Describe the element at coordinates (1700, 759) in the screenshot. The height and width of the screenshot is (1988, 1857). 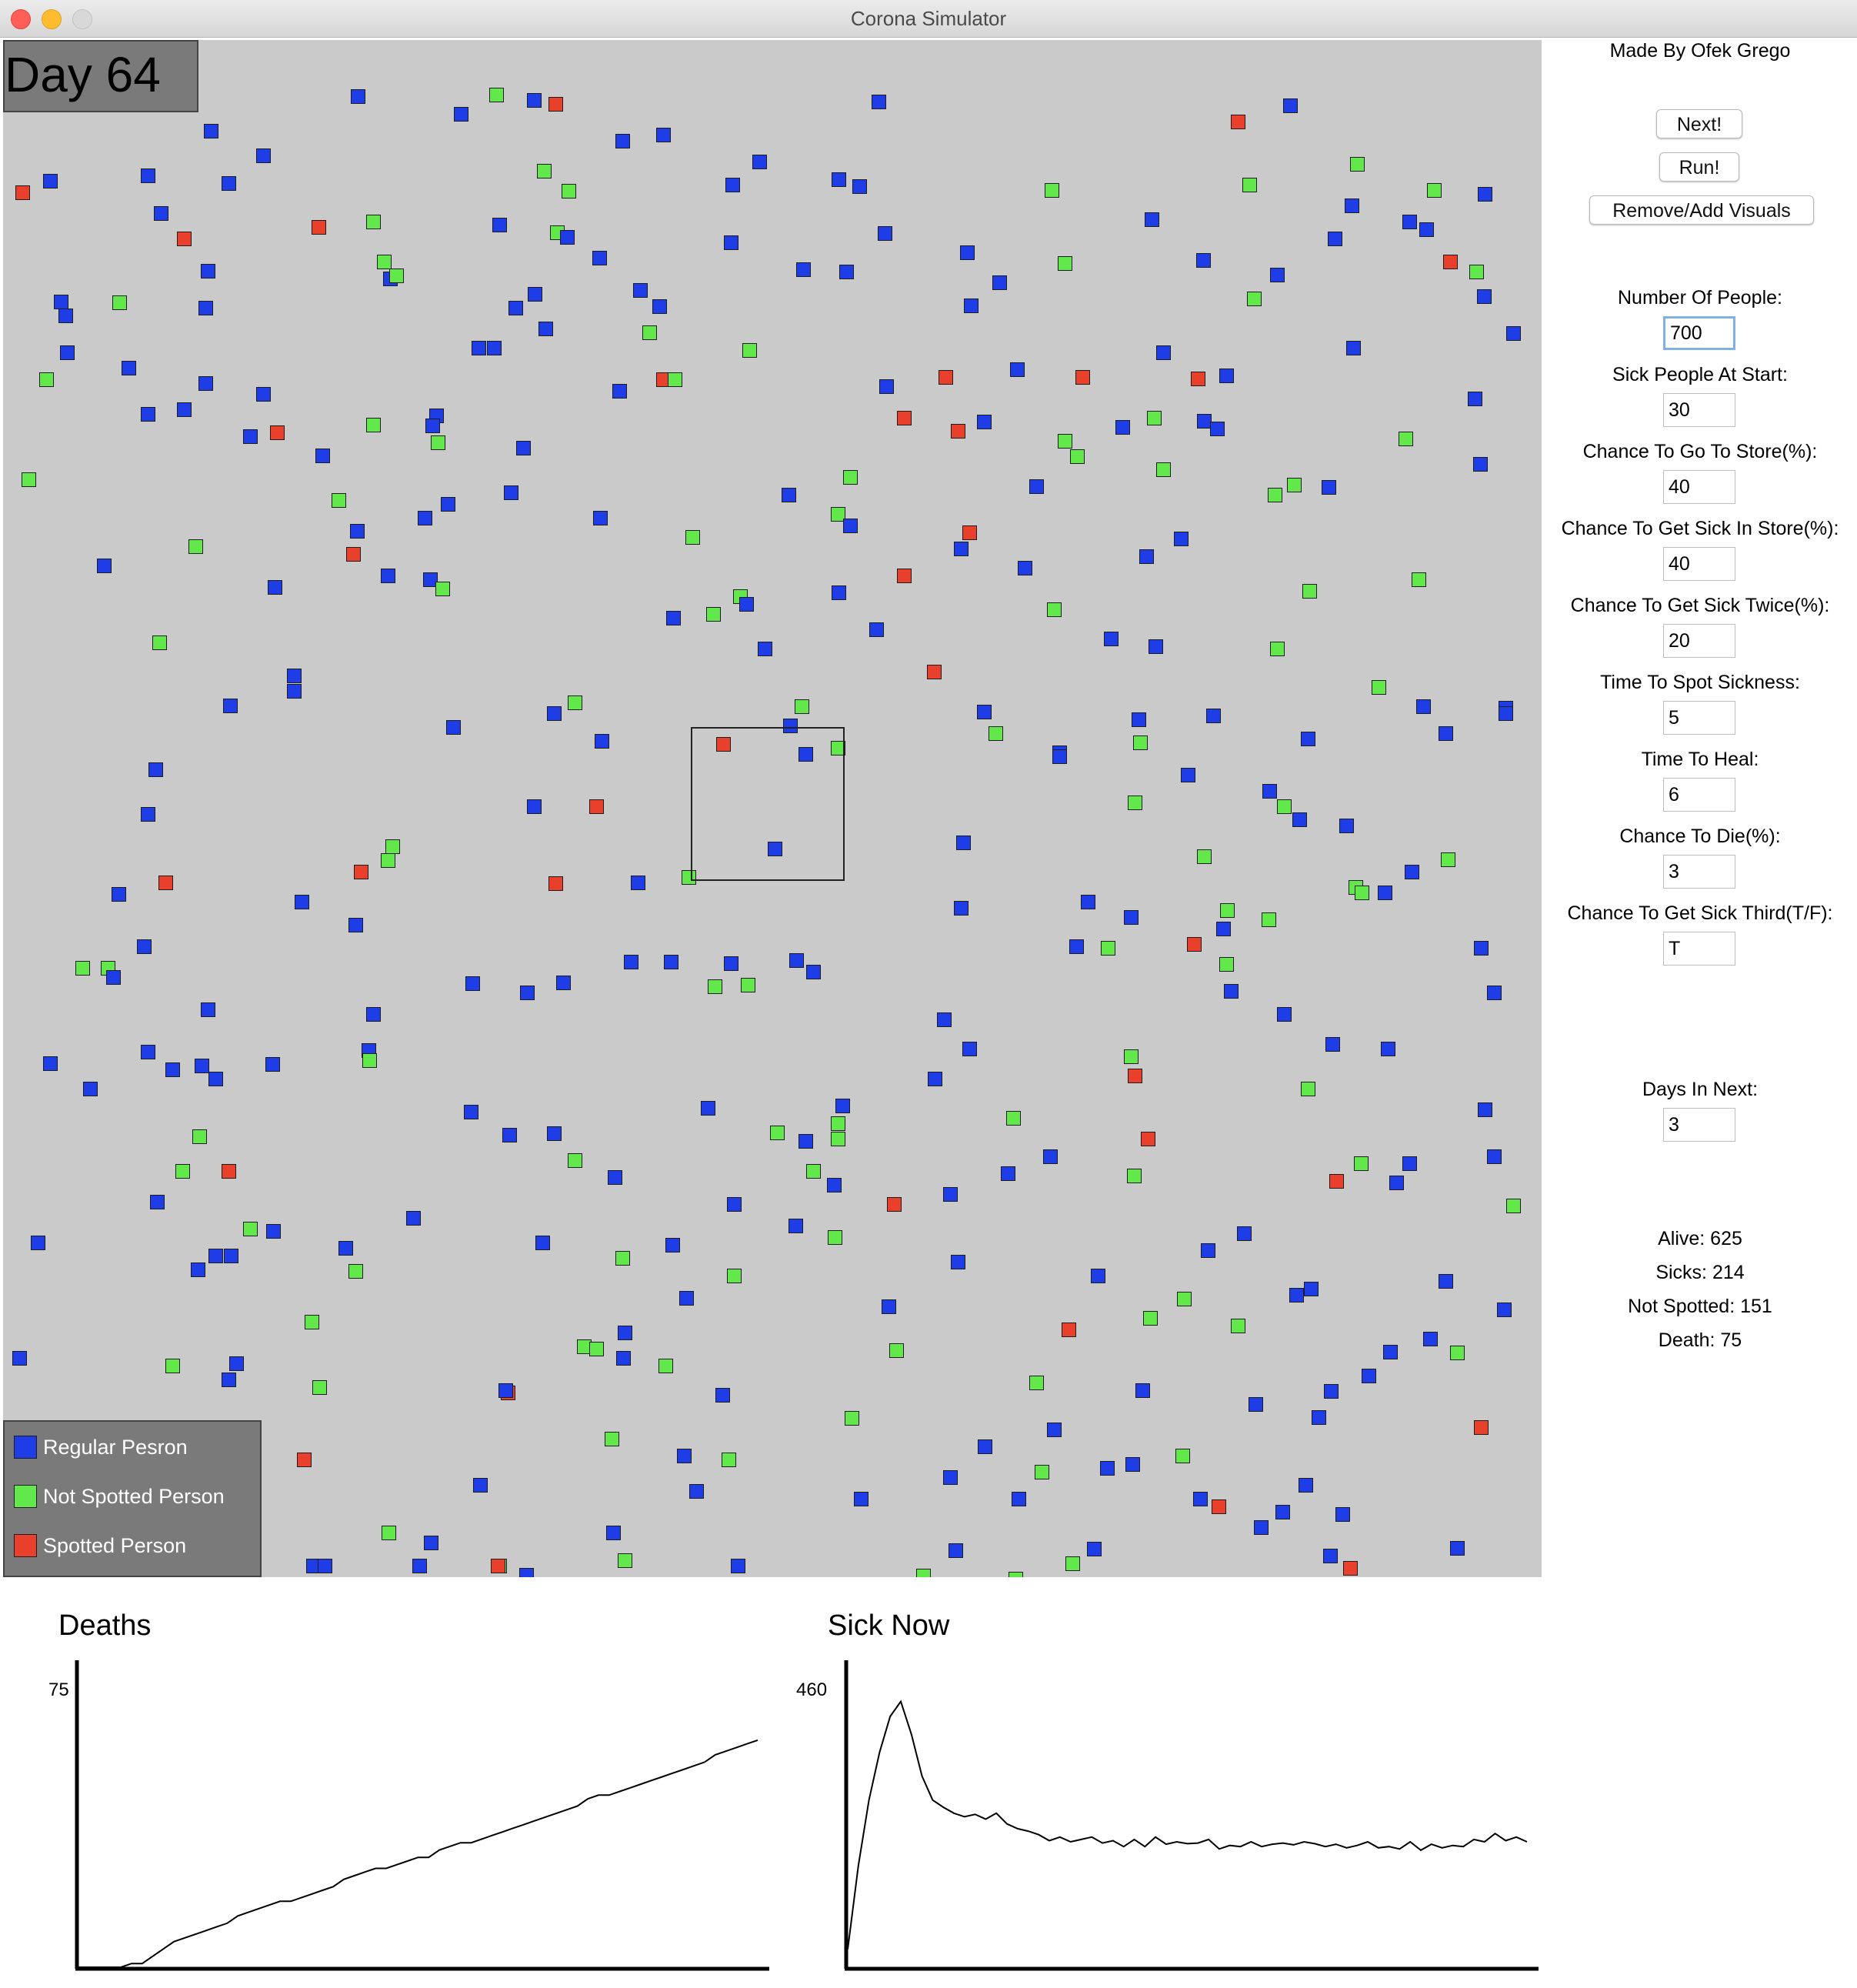
I see `heal-time-label: Time To Heal:` at that location.